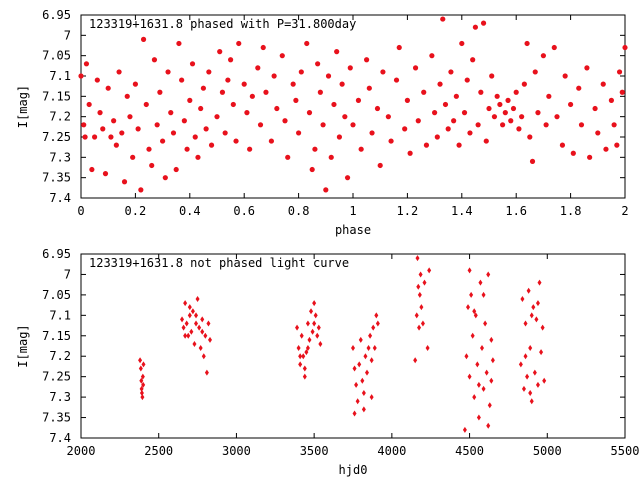 The width and height of the screenshot is (640, 480). What do you see at coordinates (56, 15) in the screenshot?
I see `y-tick-label: 6.95` at bounding box center [56, 15].